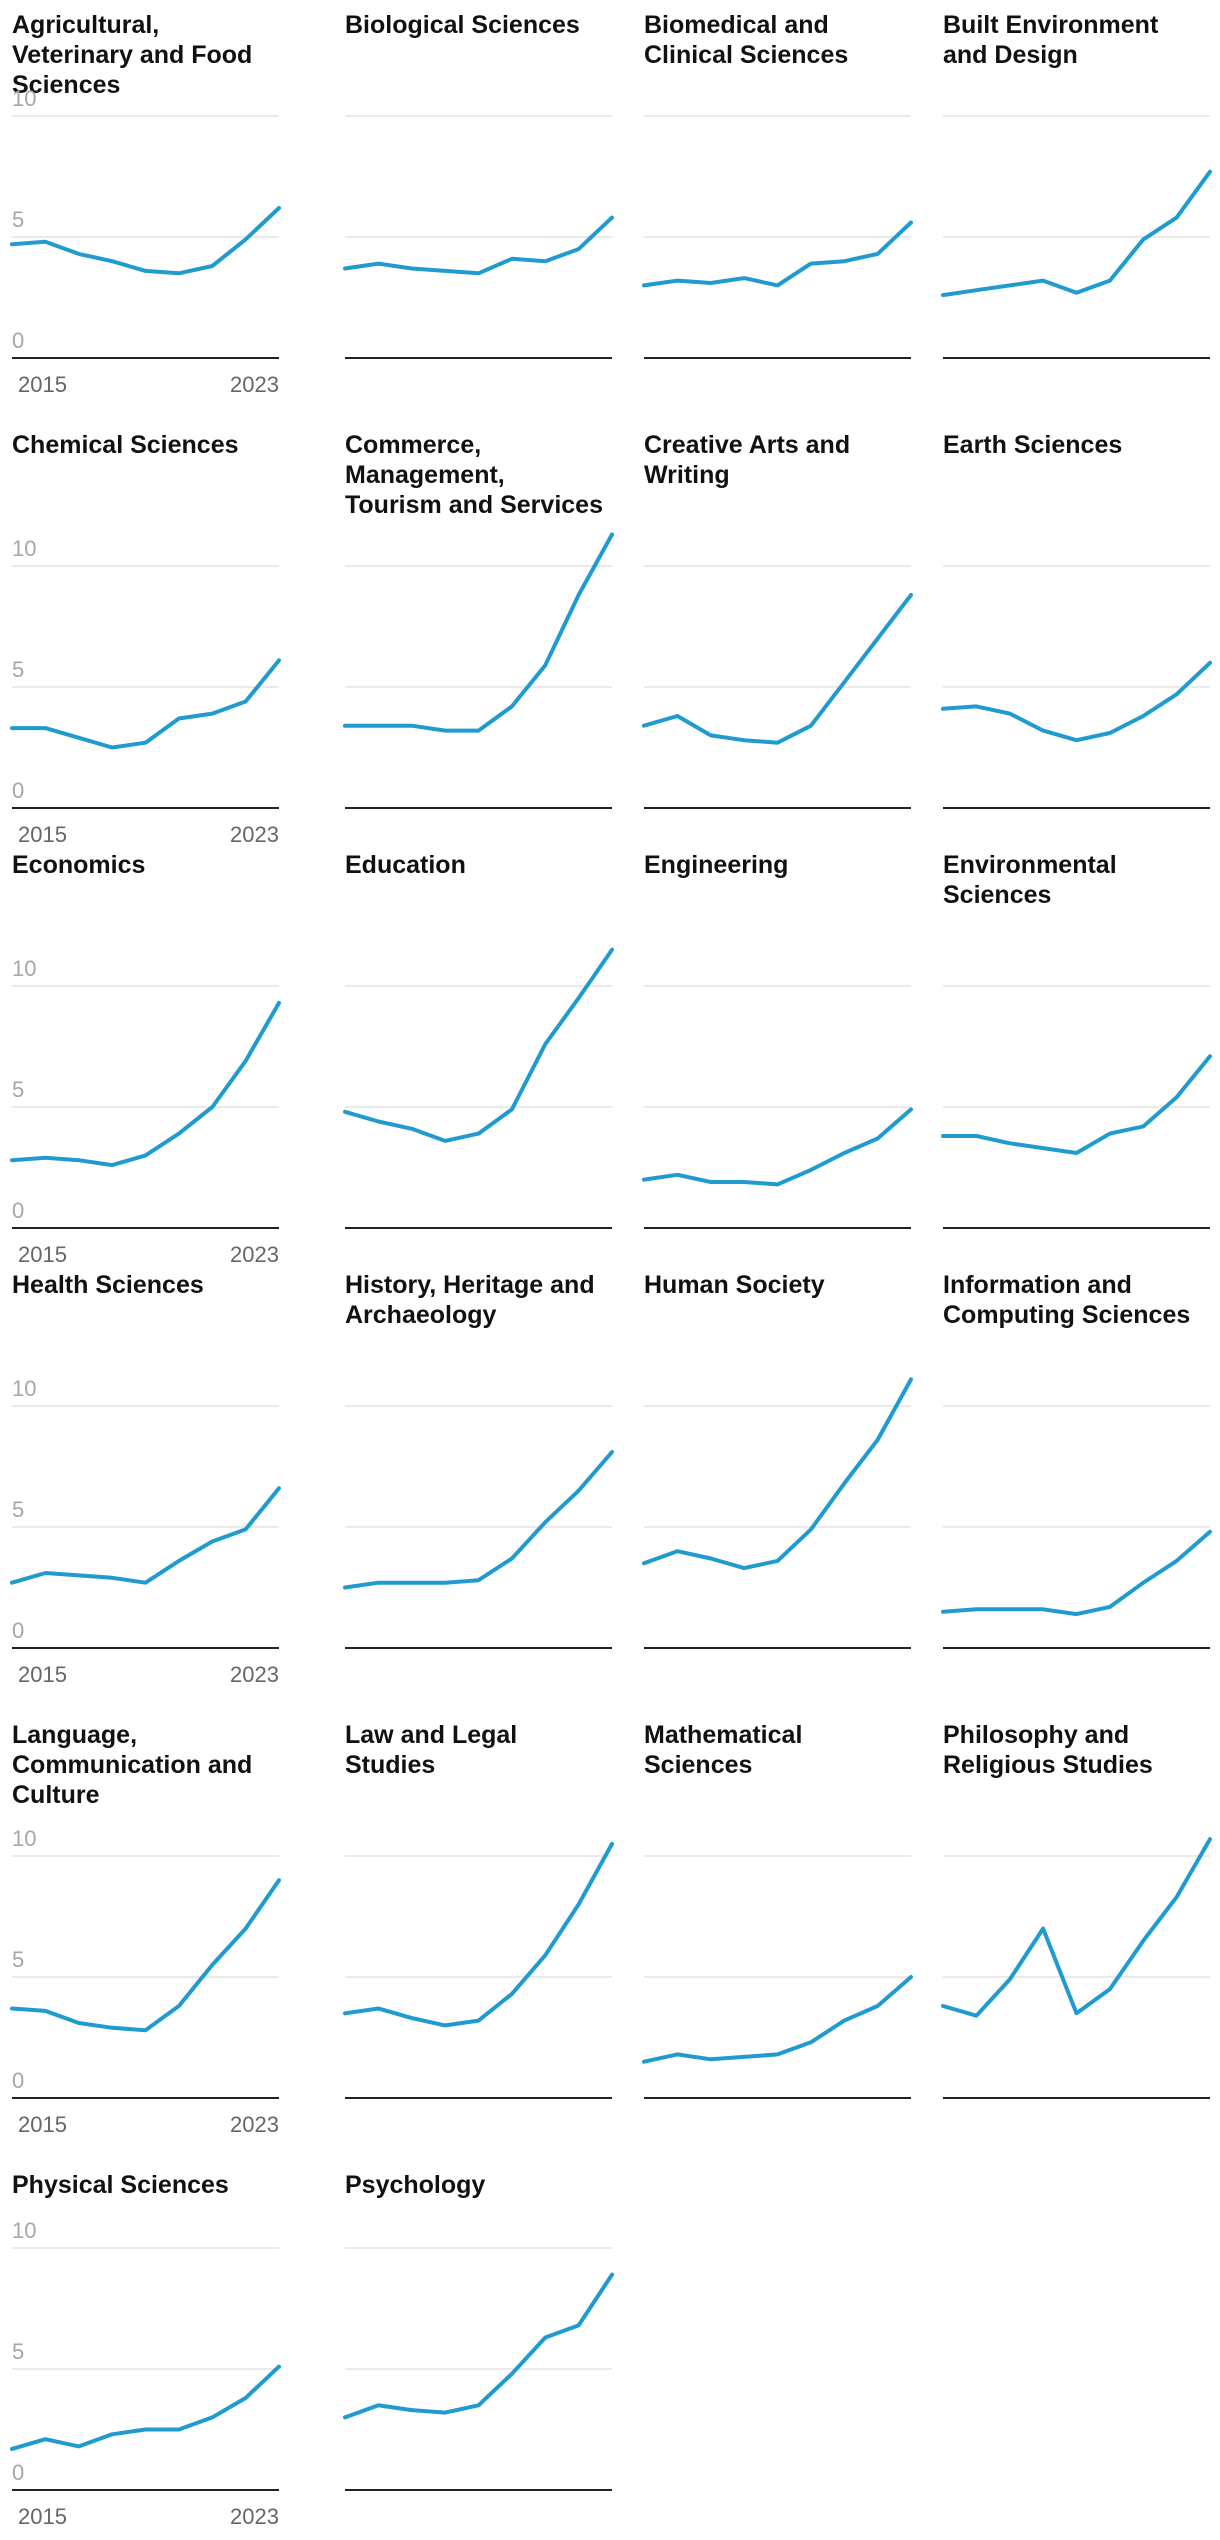  Describe the element at coordinates (1076, 1460) in the screenshot. I see `panel: Information and Computing Sciences` at that location.